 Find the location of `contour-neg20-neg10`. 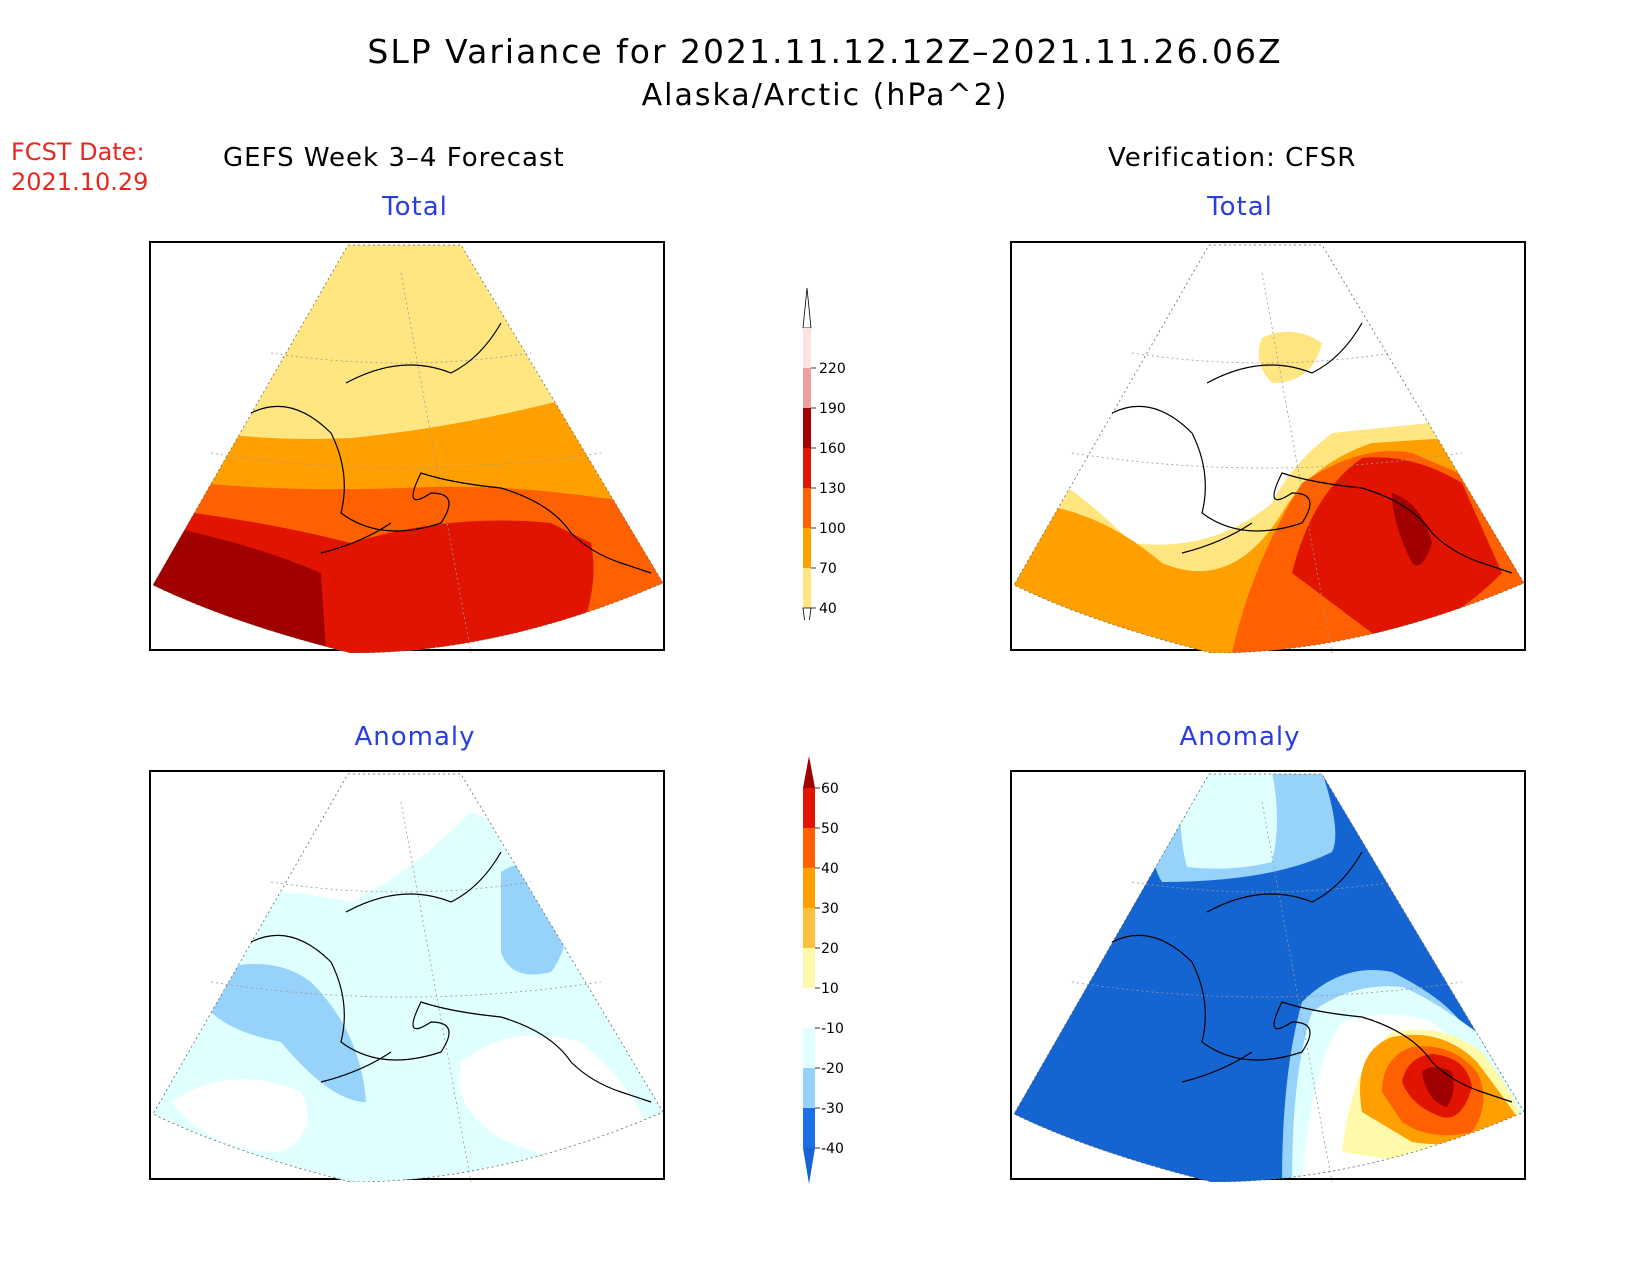

contour-neg20-neg10 is located at coordinates (1228, 821).